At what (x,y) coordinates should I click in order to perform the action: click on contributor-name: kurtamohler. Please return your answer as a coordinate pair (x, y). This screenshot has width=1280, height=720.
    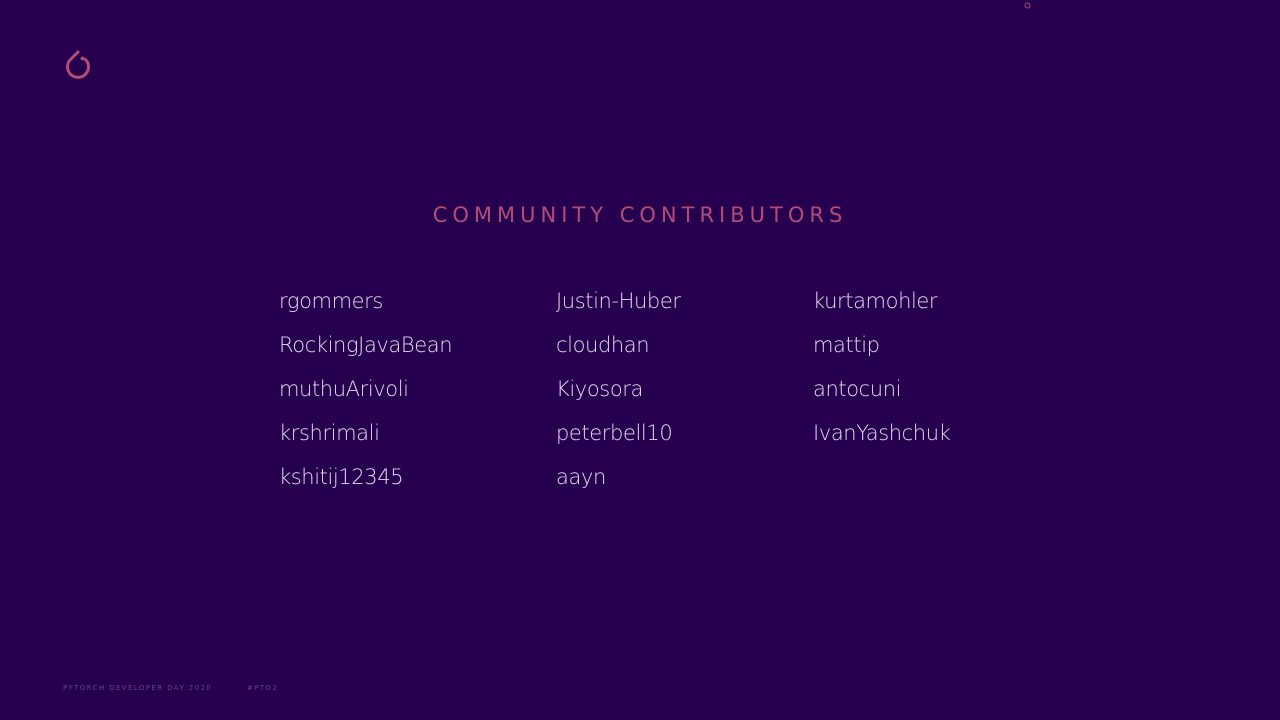
    Looking at the image, I should click on (875, 301).